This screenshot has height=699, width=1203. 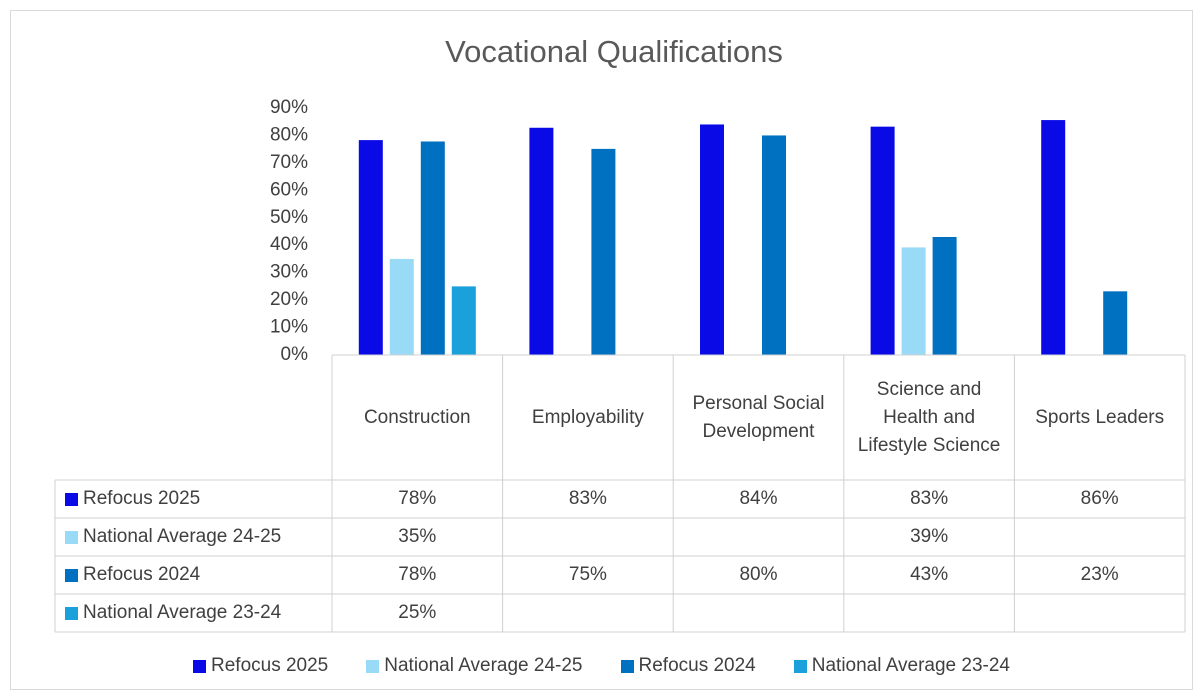 I want to click on chart-title: Vocational Qualifications, so click(x=614, y=51).